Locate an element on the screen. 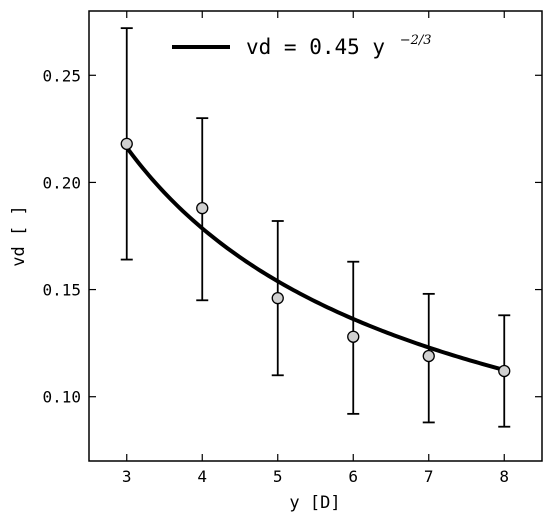 The height and width of the screenshot is (521, 550). x-tick-label: 3 is located at coordinates (127, 476).